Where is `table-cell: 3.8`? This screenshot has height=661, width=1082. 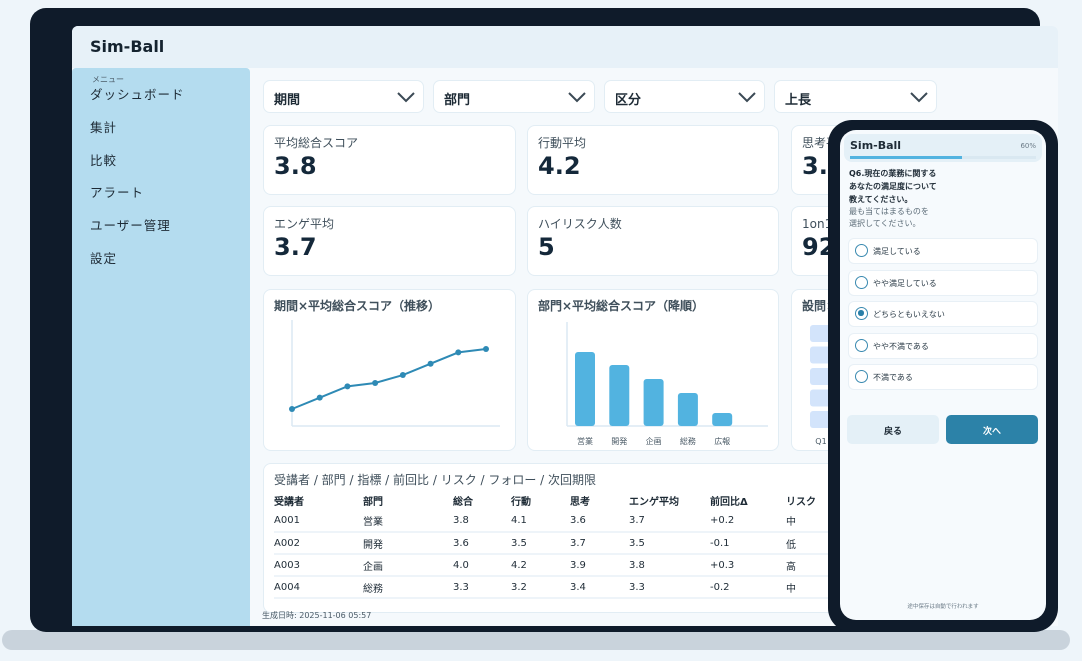 table-cell: 3.8 is located at coordinates (482, 521).